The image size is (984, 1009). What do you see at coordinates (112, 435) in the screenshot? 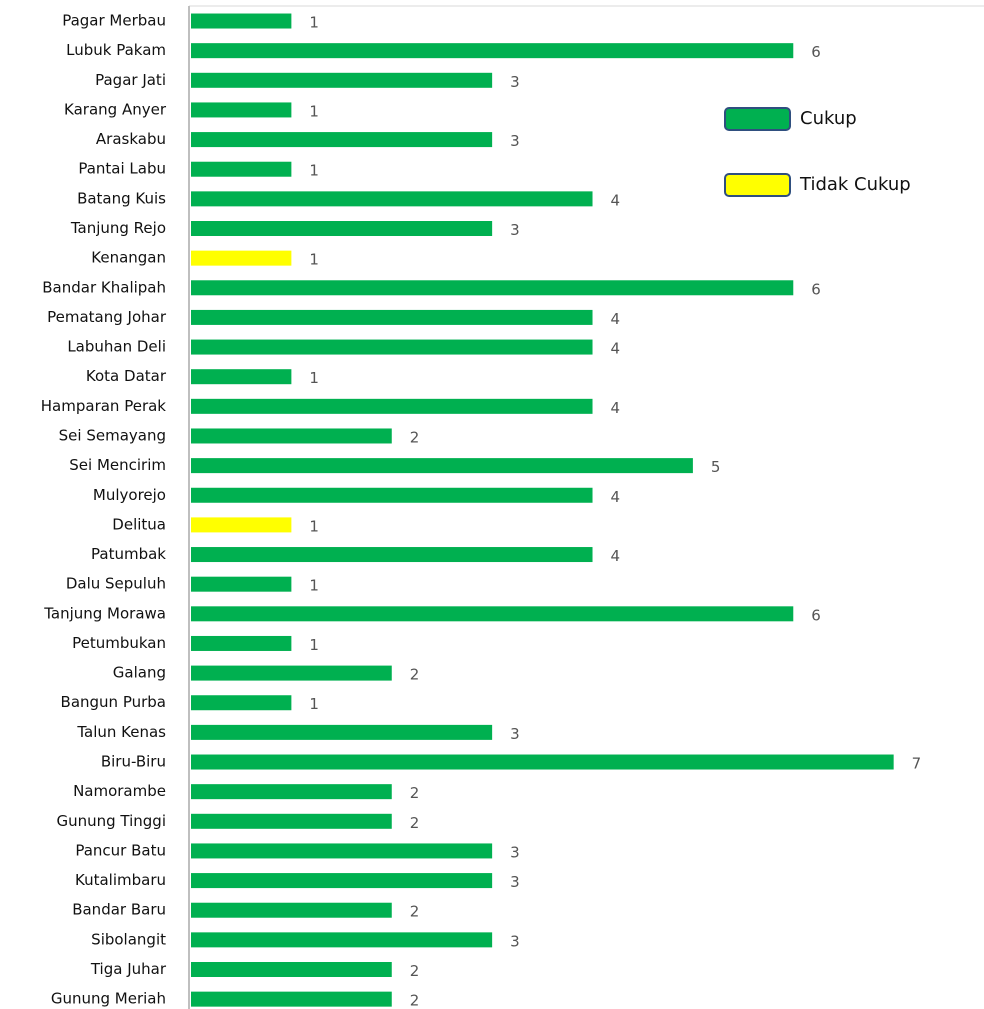
I see `y-tick-label: Sei Semayang` at bounding box center [112, 435].